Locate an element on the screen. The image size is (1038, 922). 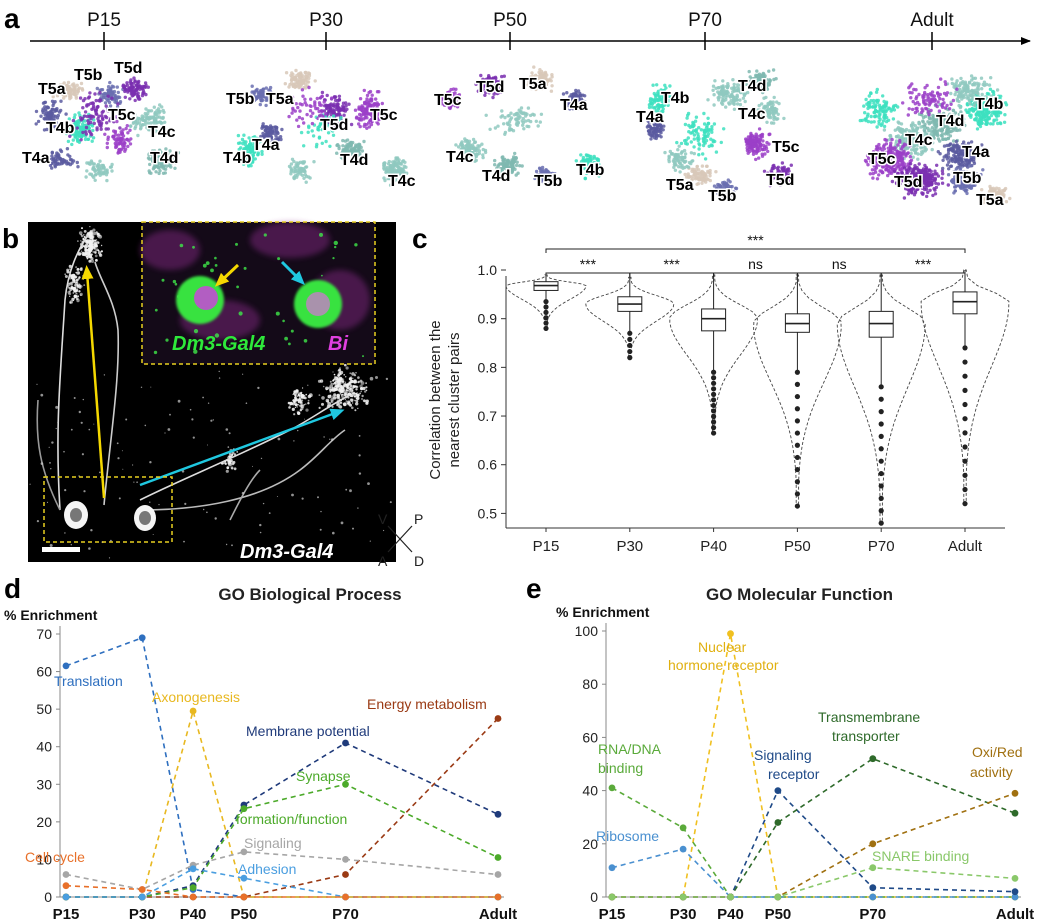
stage-label-p70: P70 is located at coordinates (705, 20).